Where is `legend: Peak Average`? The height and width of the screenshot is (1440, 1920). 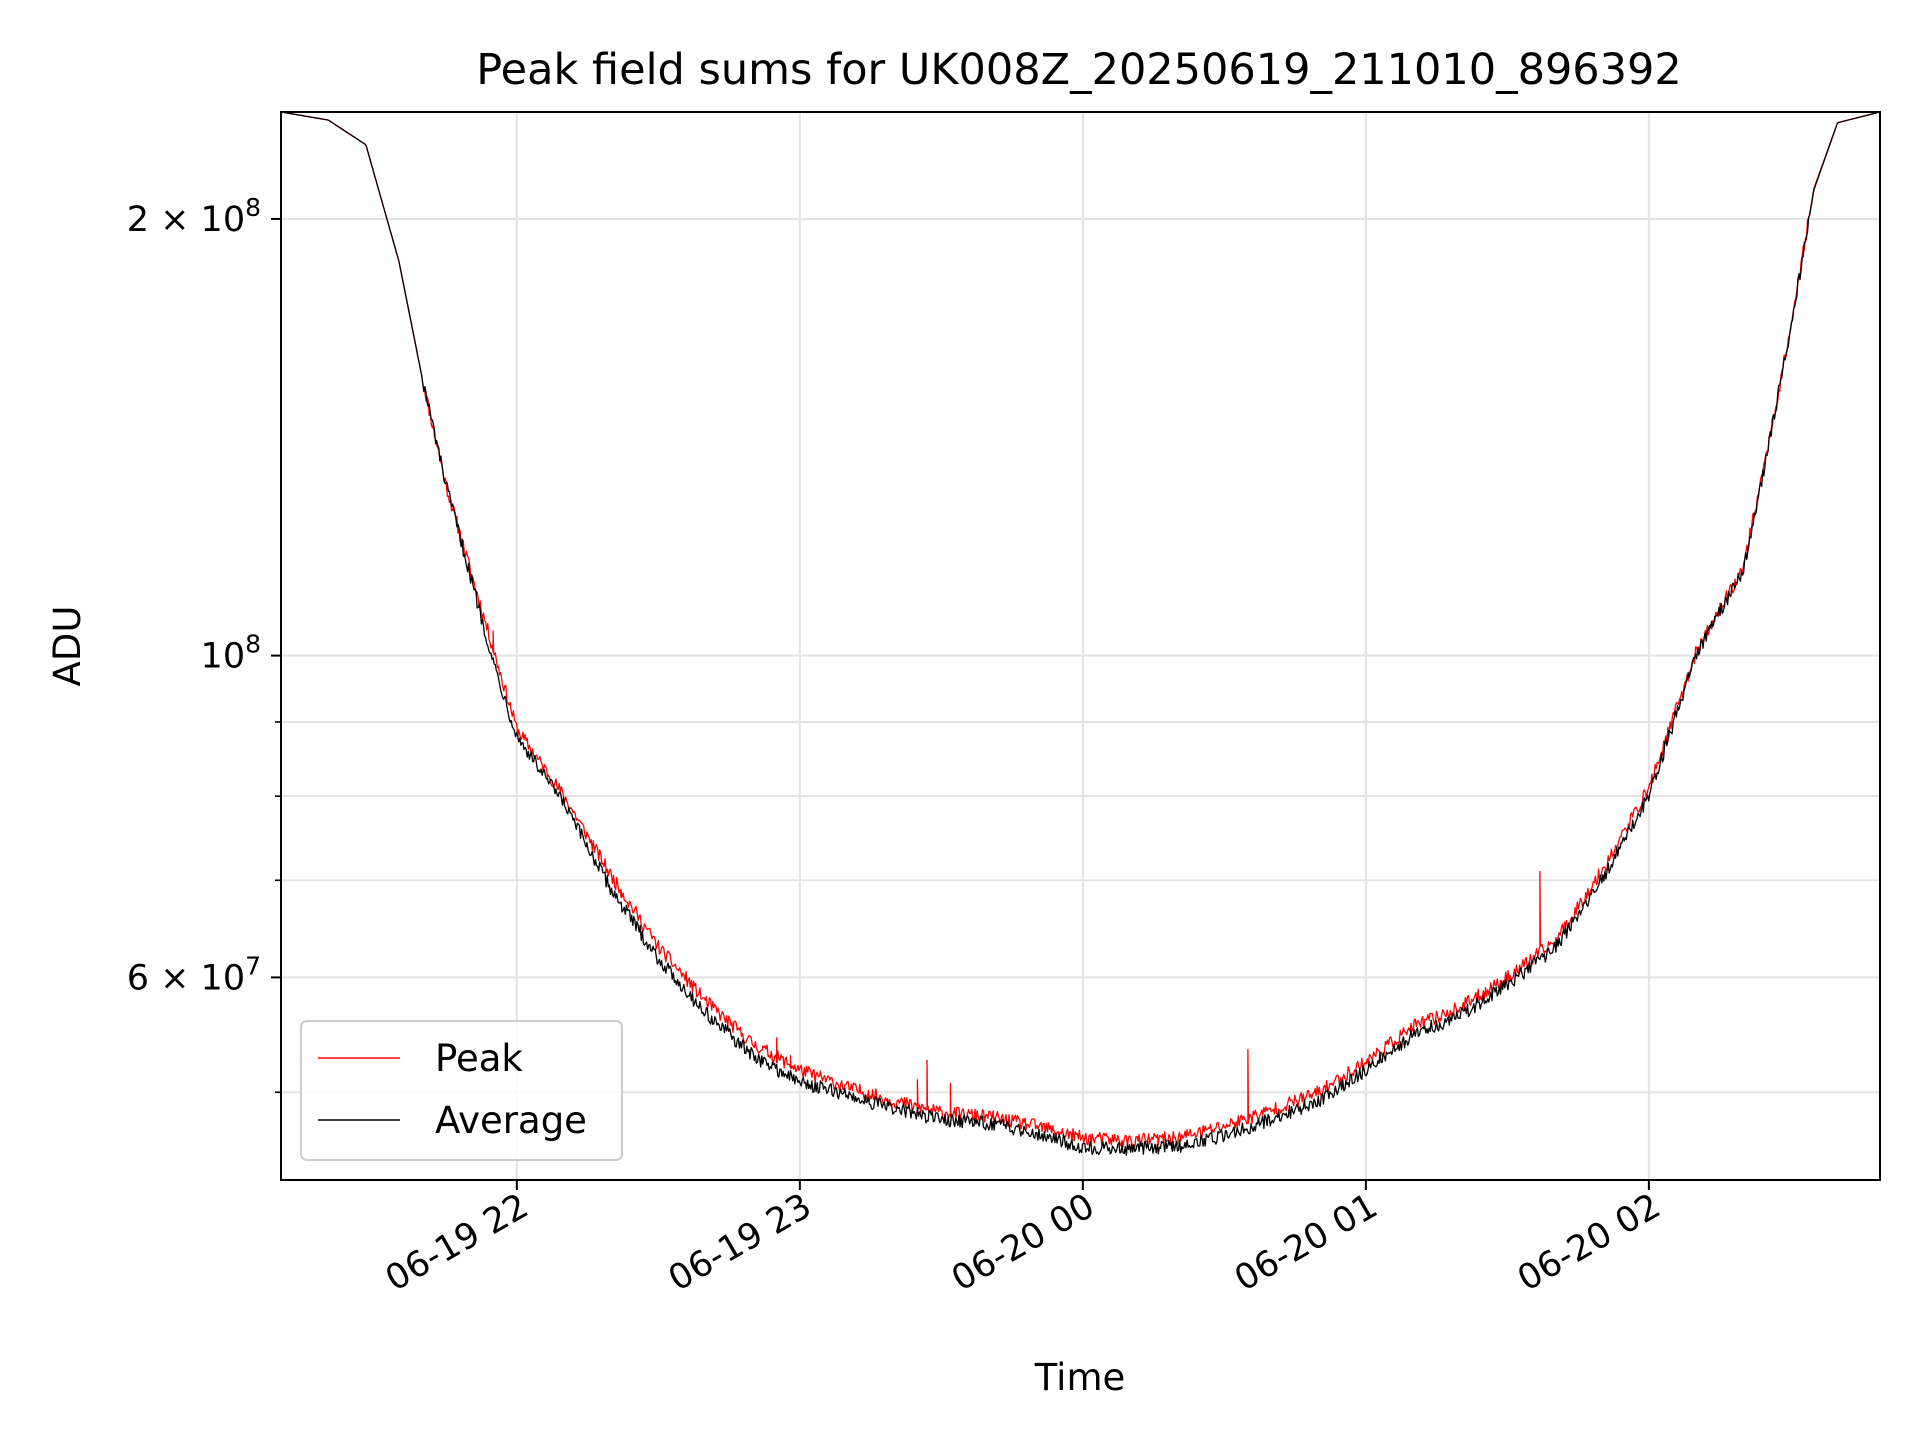
legend: Peak Average is located at coordinates (461, 1090).